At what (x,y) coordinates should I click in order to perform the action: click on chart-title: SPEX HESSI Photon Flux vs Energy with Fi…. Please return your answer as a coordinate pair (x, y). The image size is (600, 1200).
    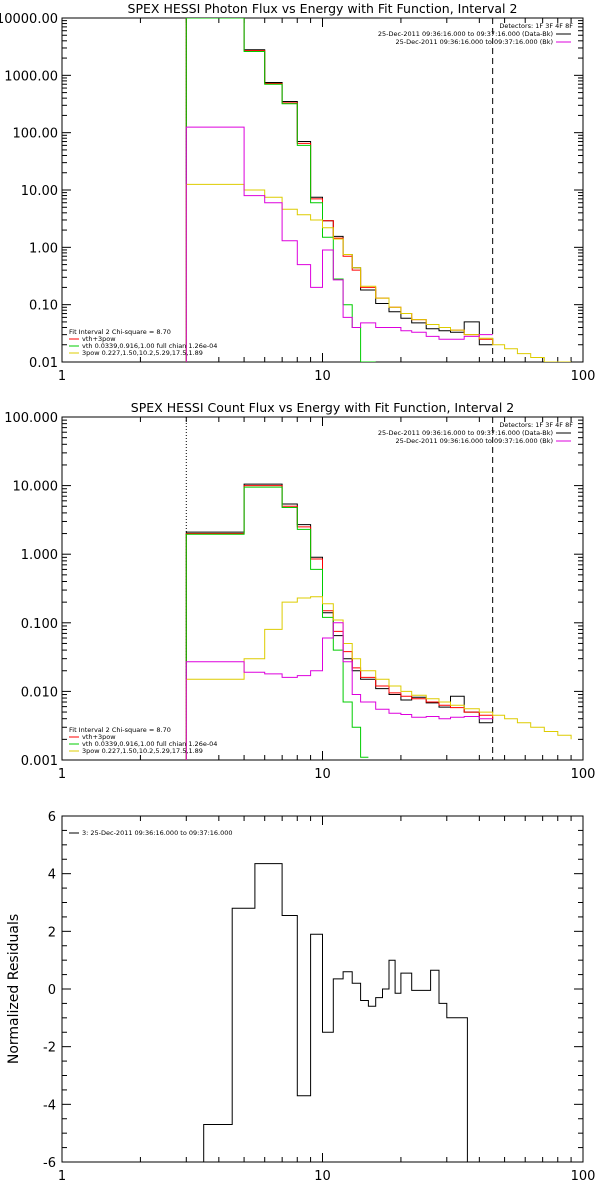
    Looking at the image, I should click on (323, 8).